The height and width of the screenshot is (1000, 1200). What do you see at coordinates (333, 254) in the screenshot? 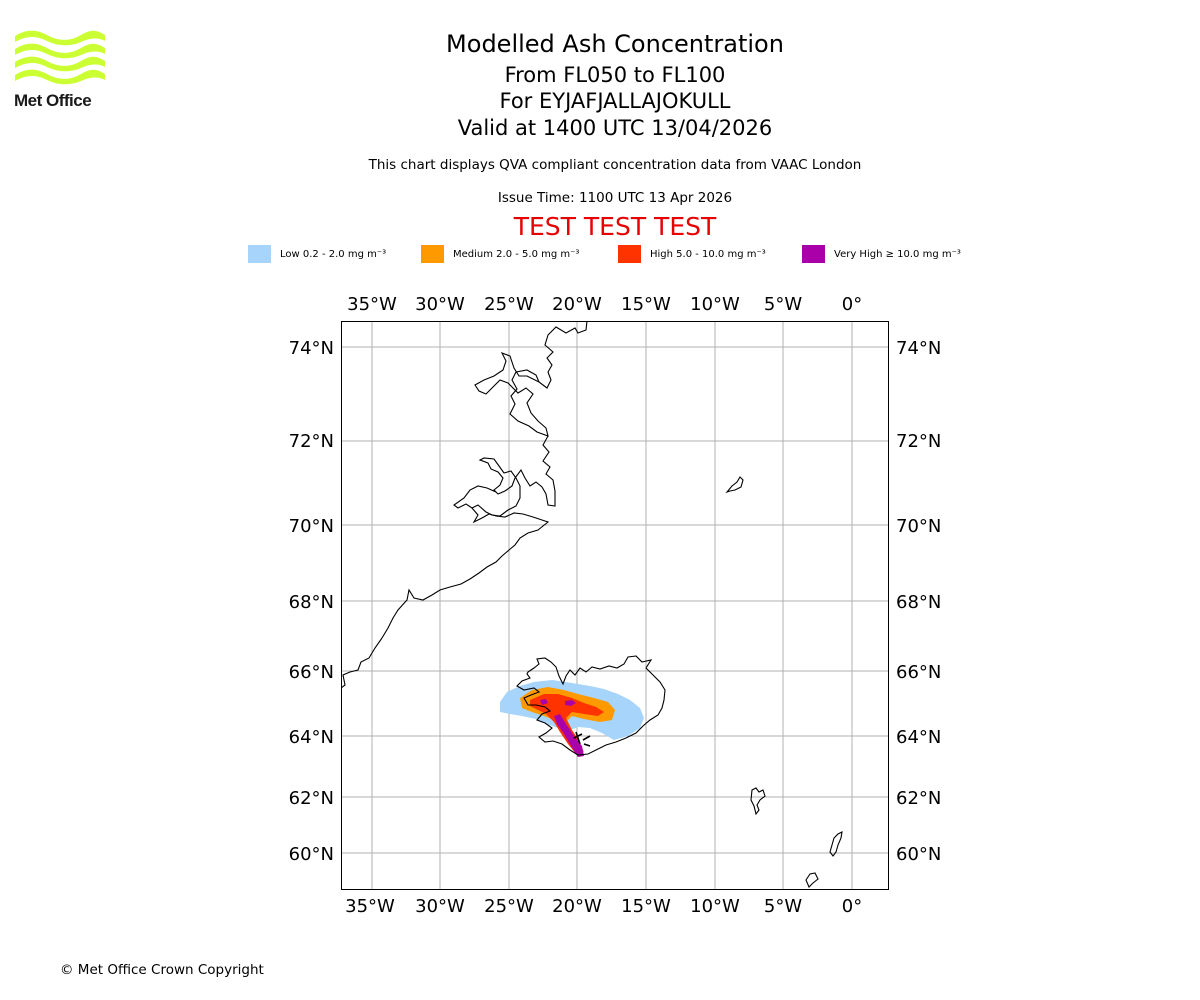
I see `legend-label-low: Low 0.2 - 2.0 mg m⁻³` at bounding box center [333, 254].